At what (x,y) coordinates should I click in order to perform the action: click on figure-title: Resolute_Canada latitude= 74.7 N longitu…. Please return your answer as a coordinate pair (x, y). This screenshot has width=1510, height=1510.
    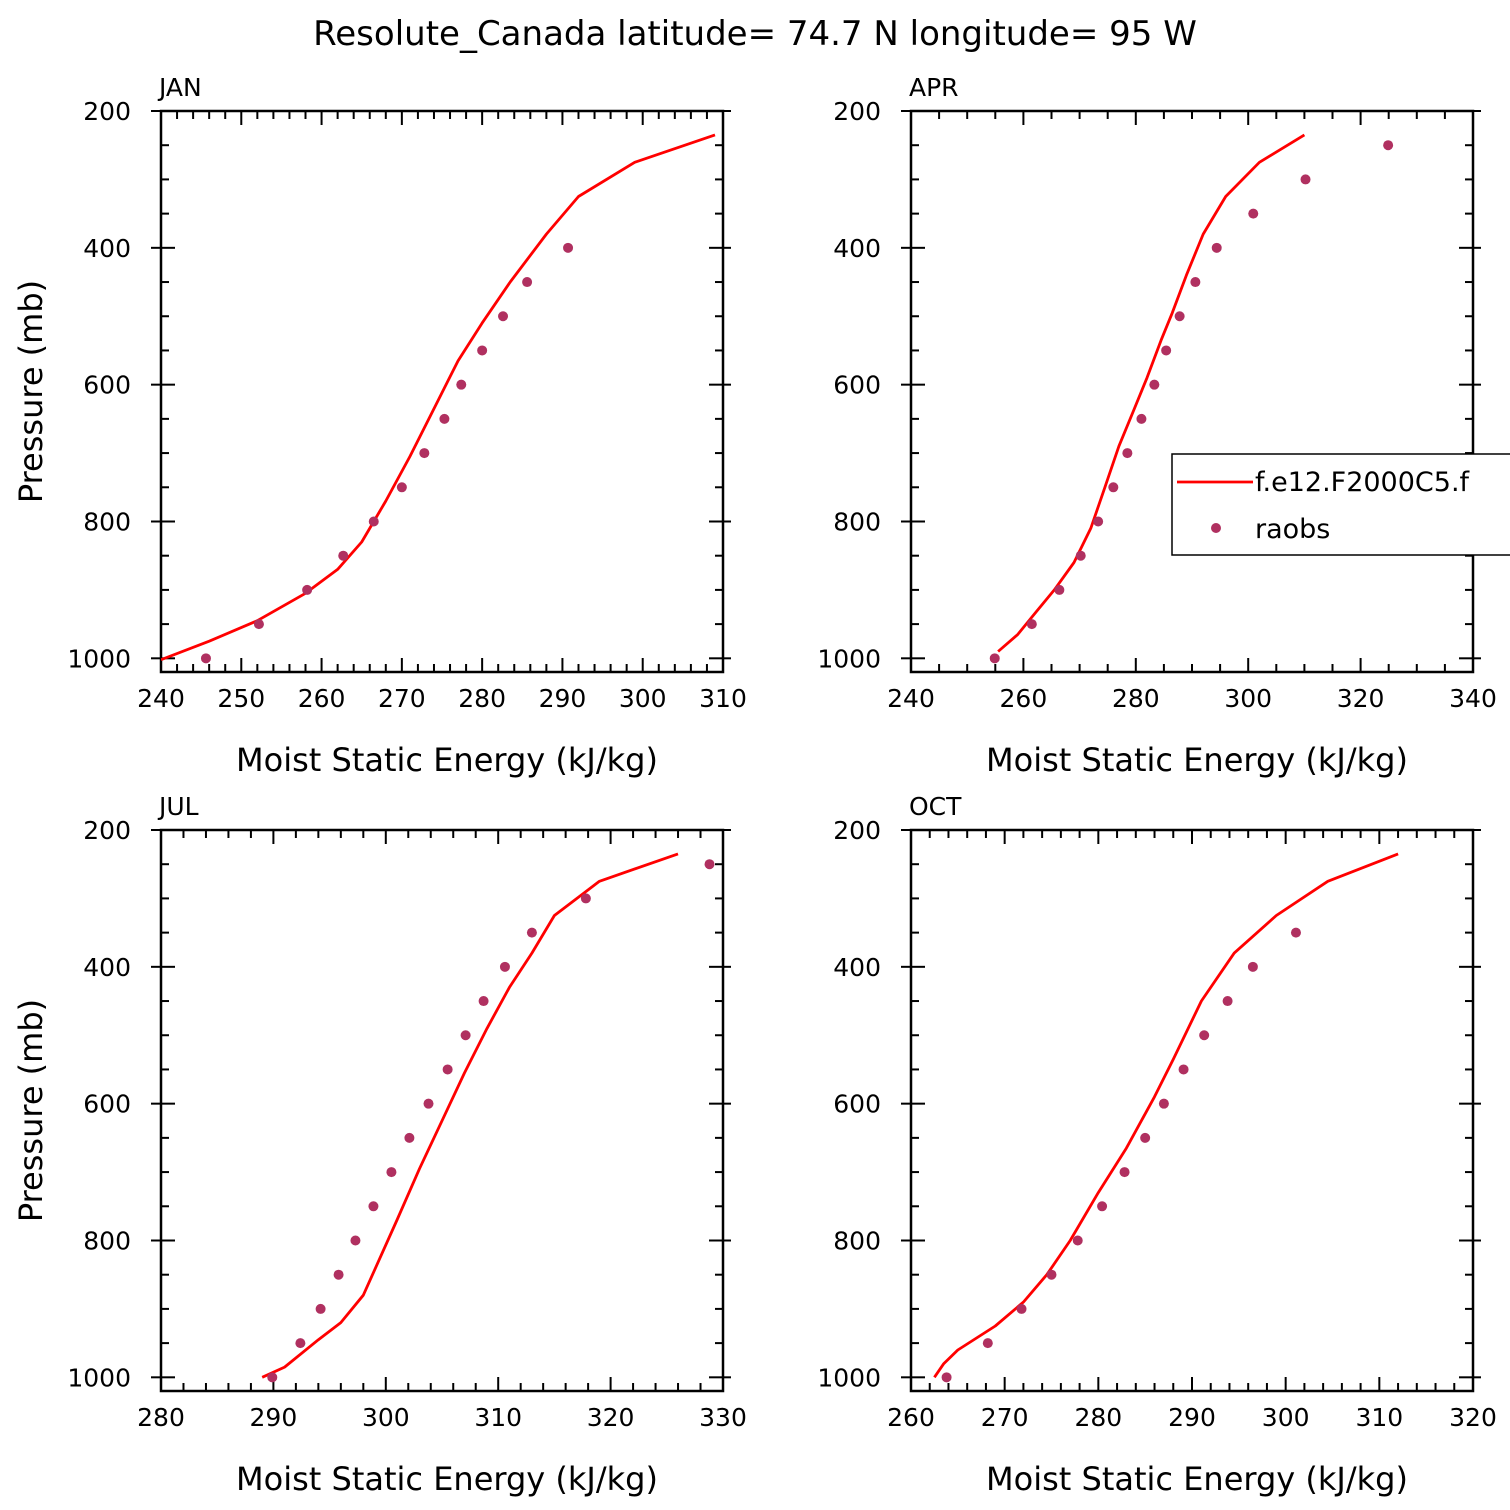
    Looking at the image, I should click on (755, 34).